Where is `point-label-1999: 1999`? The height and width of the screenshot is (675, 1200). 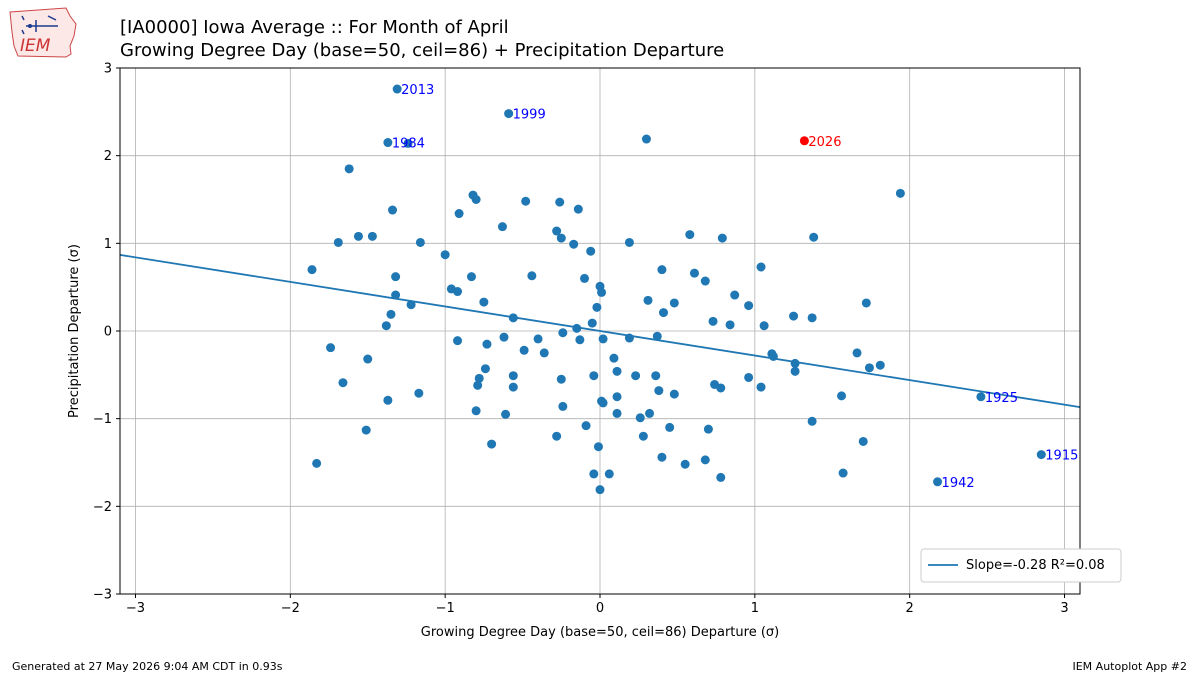
point-label-1999: 1999 is located at coordinates (529, 115).